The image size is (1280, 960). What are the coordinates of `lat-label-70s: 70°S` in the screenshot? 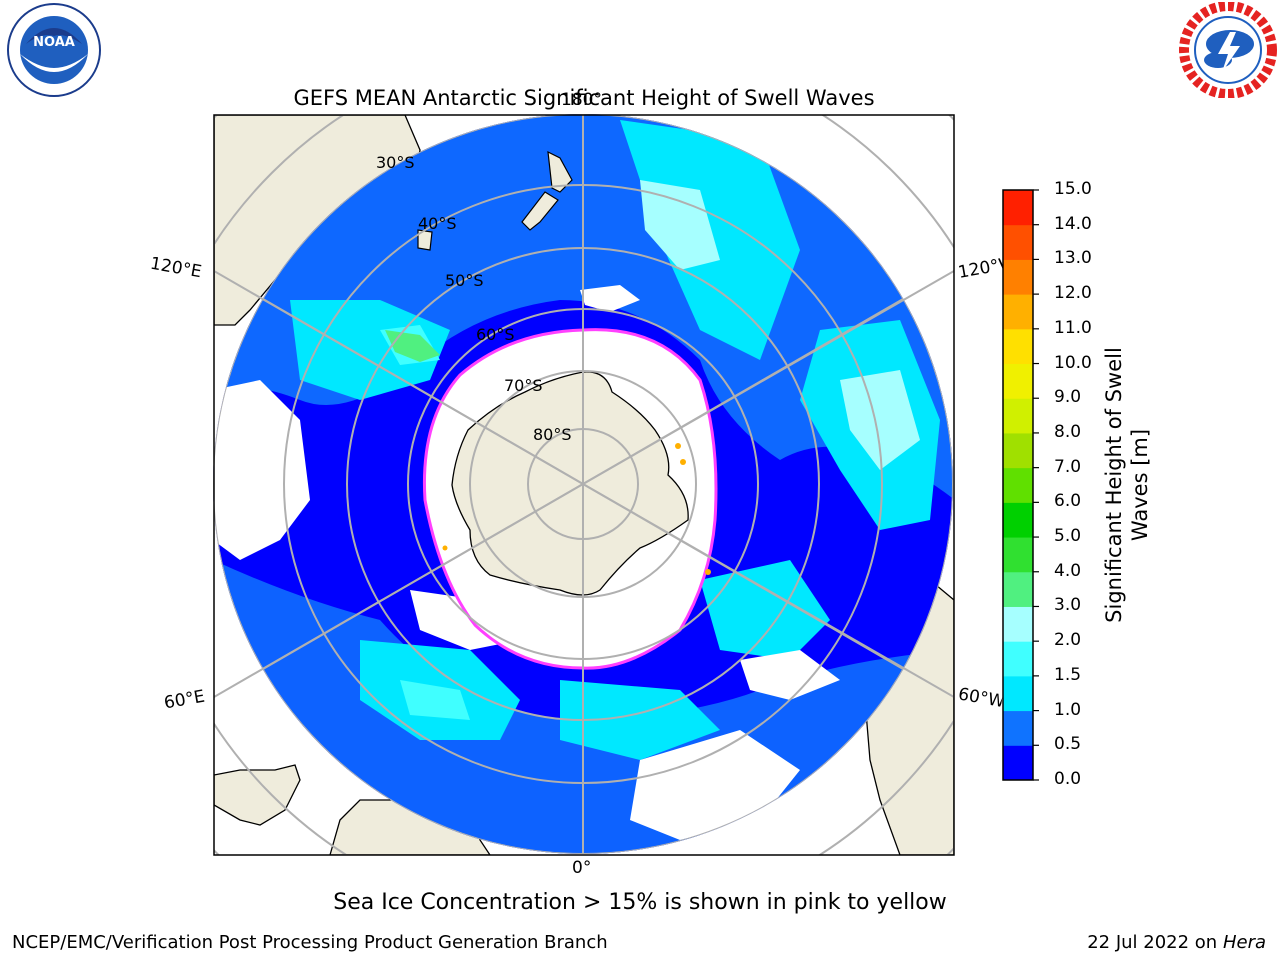 It's located at (523, 385).